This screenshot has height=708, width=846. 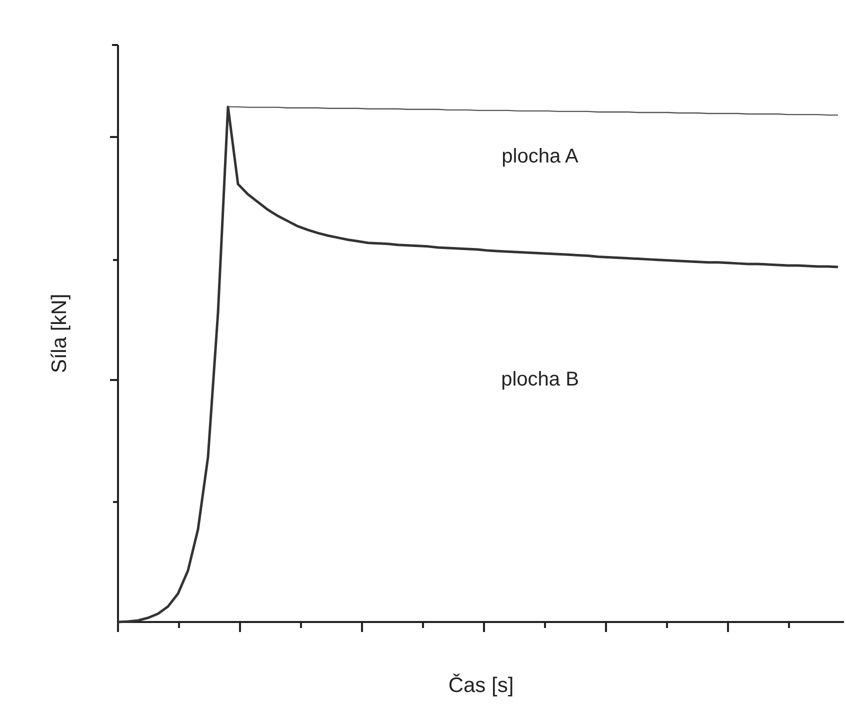 I want to click on annotation: plocha A, so click(x=541, y=156).